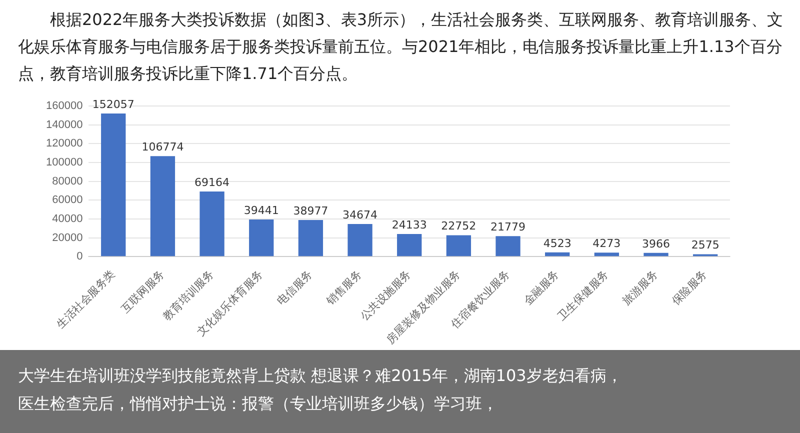  I want to click on x-tick-label: 生活社会服务类, so click(86, 299).